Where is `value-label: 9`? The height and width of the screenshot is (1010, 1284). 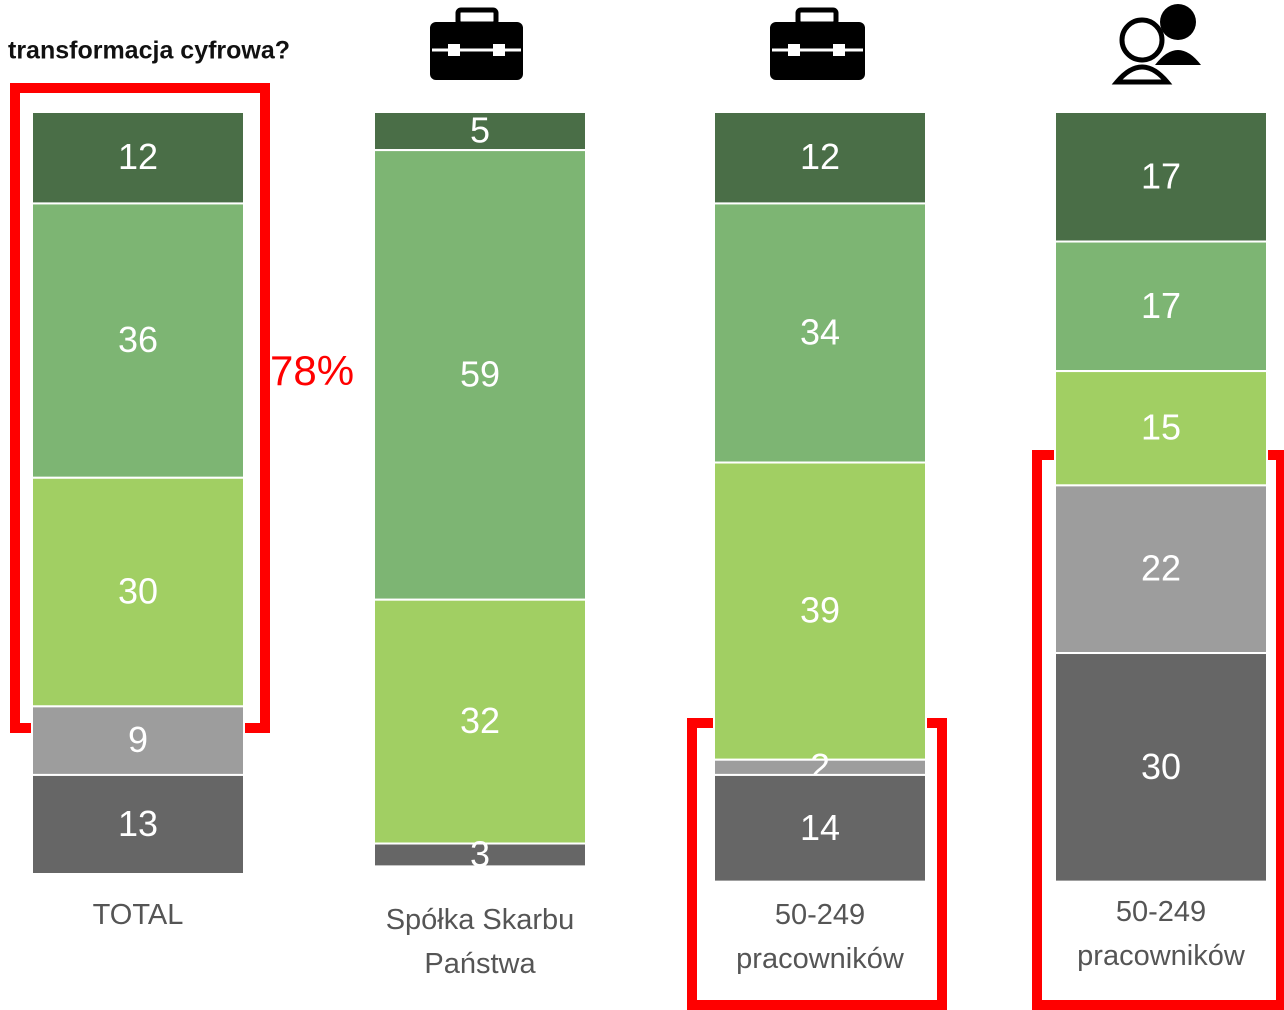 value-label: 9 is located at coordinates (138, 739).